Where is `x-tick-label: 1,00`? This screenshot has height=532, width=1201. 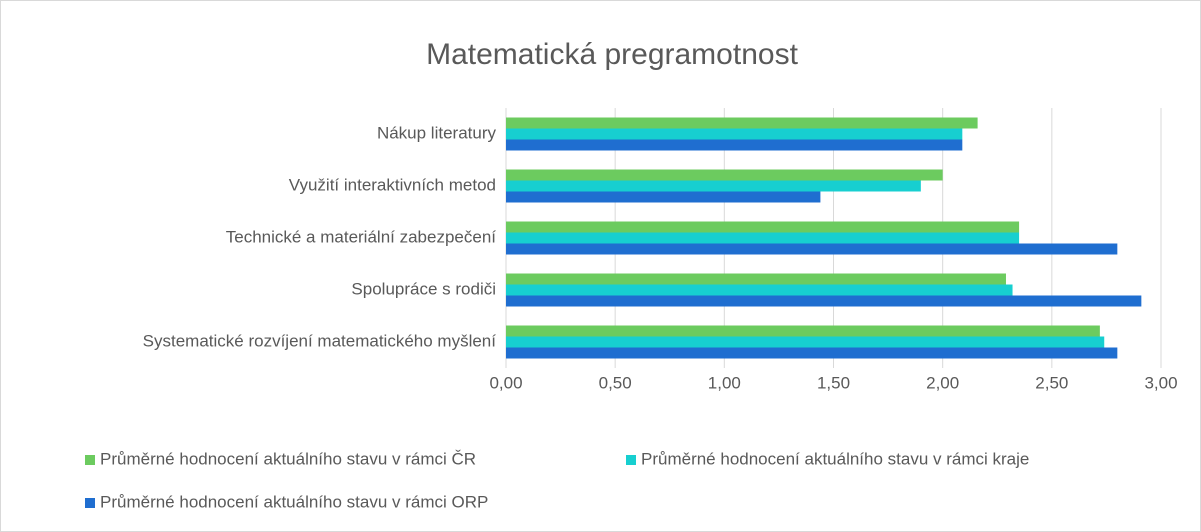 x-tick-label: 1,00 is located at coordinates (724, 382).